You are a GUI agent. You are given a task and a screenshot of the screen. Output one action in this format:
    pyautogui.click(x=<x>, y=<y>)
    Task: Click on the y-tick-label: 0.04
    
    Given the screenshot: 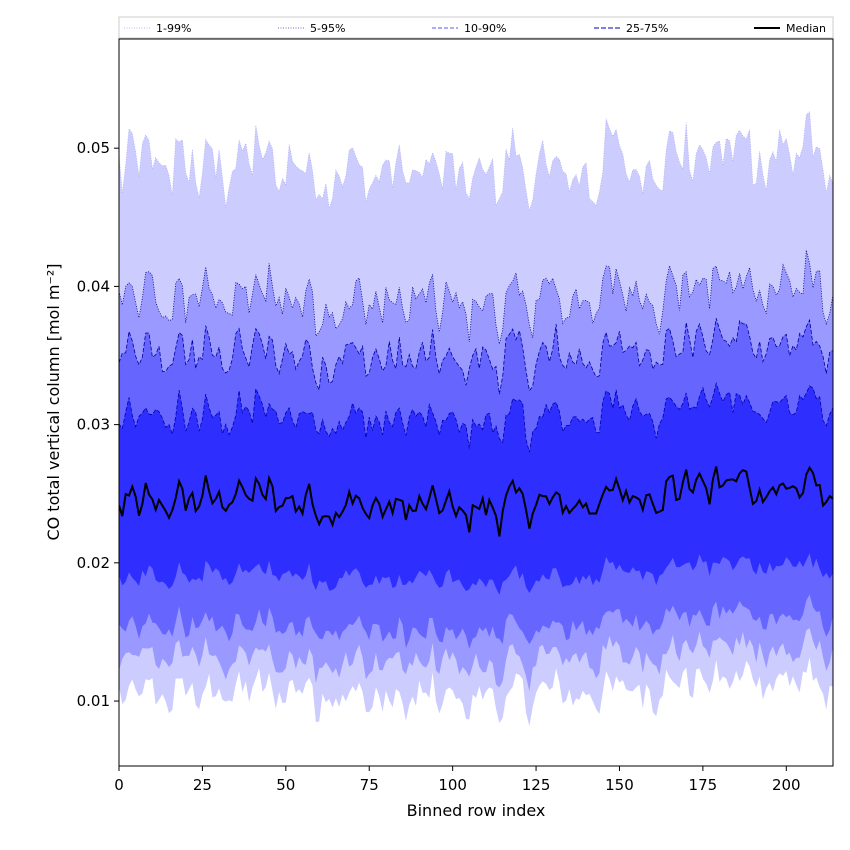 What is the action you would take?
    pyautogui.click(x=93, y=286)
    